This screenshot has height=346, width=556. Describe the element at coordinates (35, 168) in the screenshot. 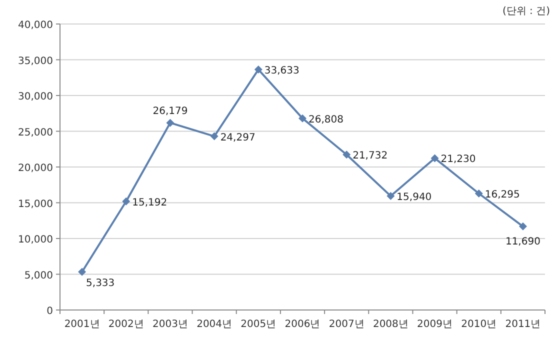

I see `y-tick-label: 20,000` at that location.